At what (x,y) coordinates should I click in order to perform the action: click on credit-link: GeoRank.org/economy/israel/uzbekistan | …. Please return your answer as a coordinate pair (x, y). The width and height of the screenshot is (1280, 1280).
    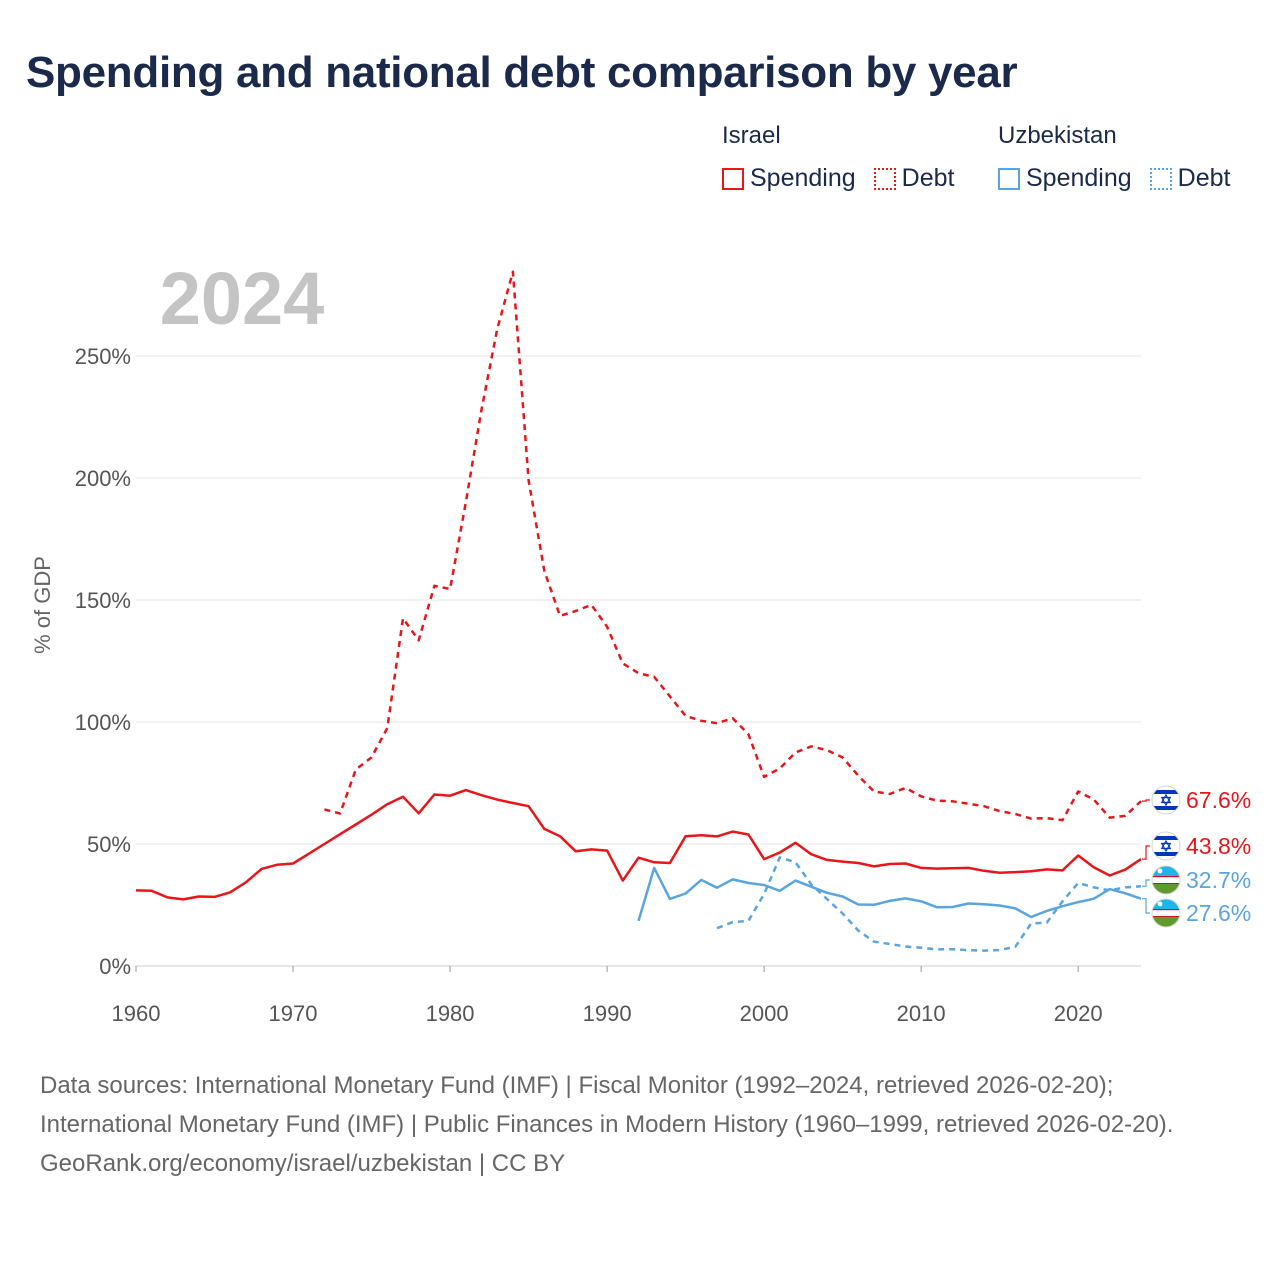
    Looking at the image, I should click on (303, 1163).